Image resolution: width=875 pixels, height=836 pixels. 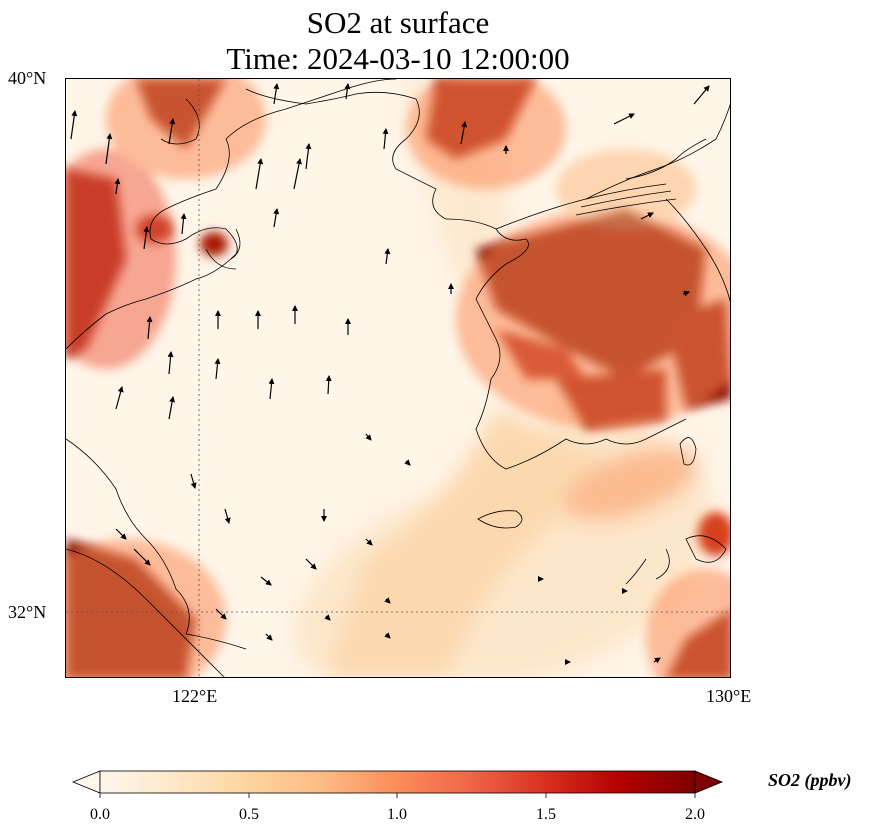 What do you see at coordinates (27, 78) in the screenshot?
I see `lat-label-40n: 40°N` at bounding box center [27, 78].